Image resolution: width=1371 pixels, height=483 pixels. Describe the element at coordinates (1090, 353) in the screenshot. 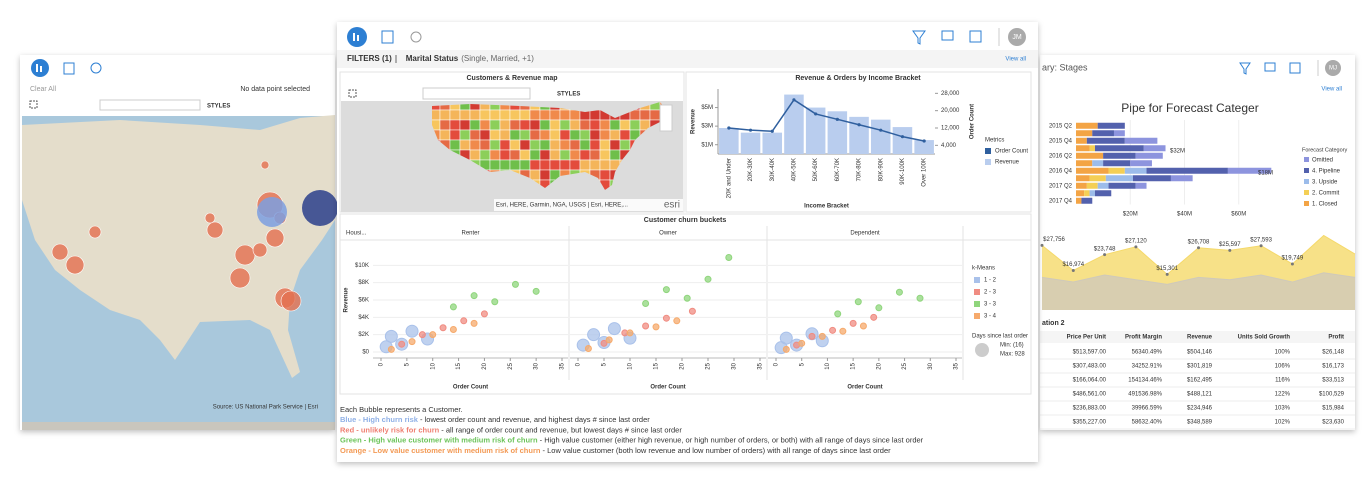

I see `table-cell: $513,597.00` at that location.